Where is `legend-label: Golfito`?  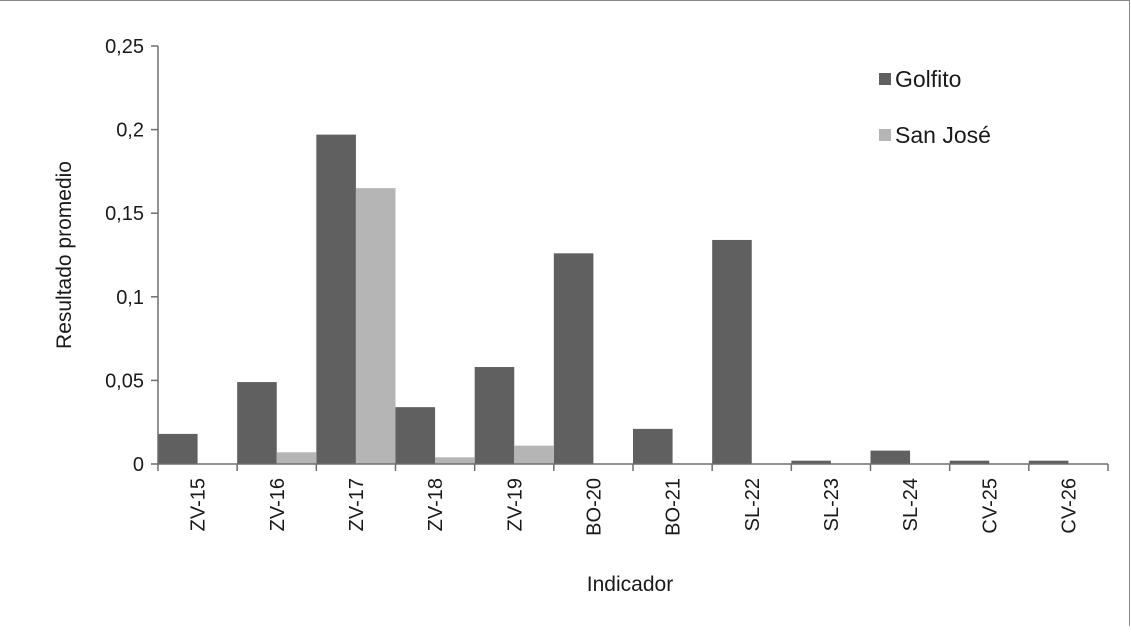 legend-label: Golfito is located at coordinates (928, 79).